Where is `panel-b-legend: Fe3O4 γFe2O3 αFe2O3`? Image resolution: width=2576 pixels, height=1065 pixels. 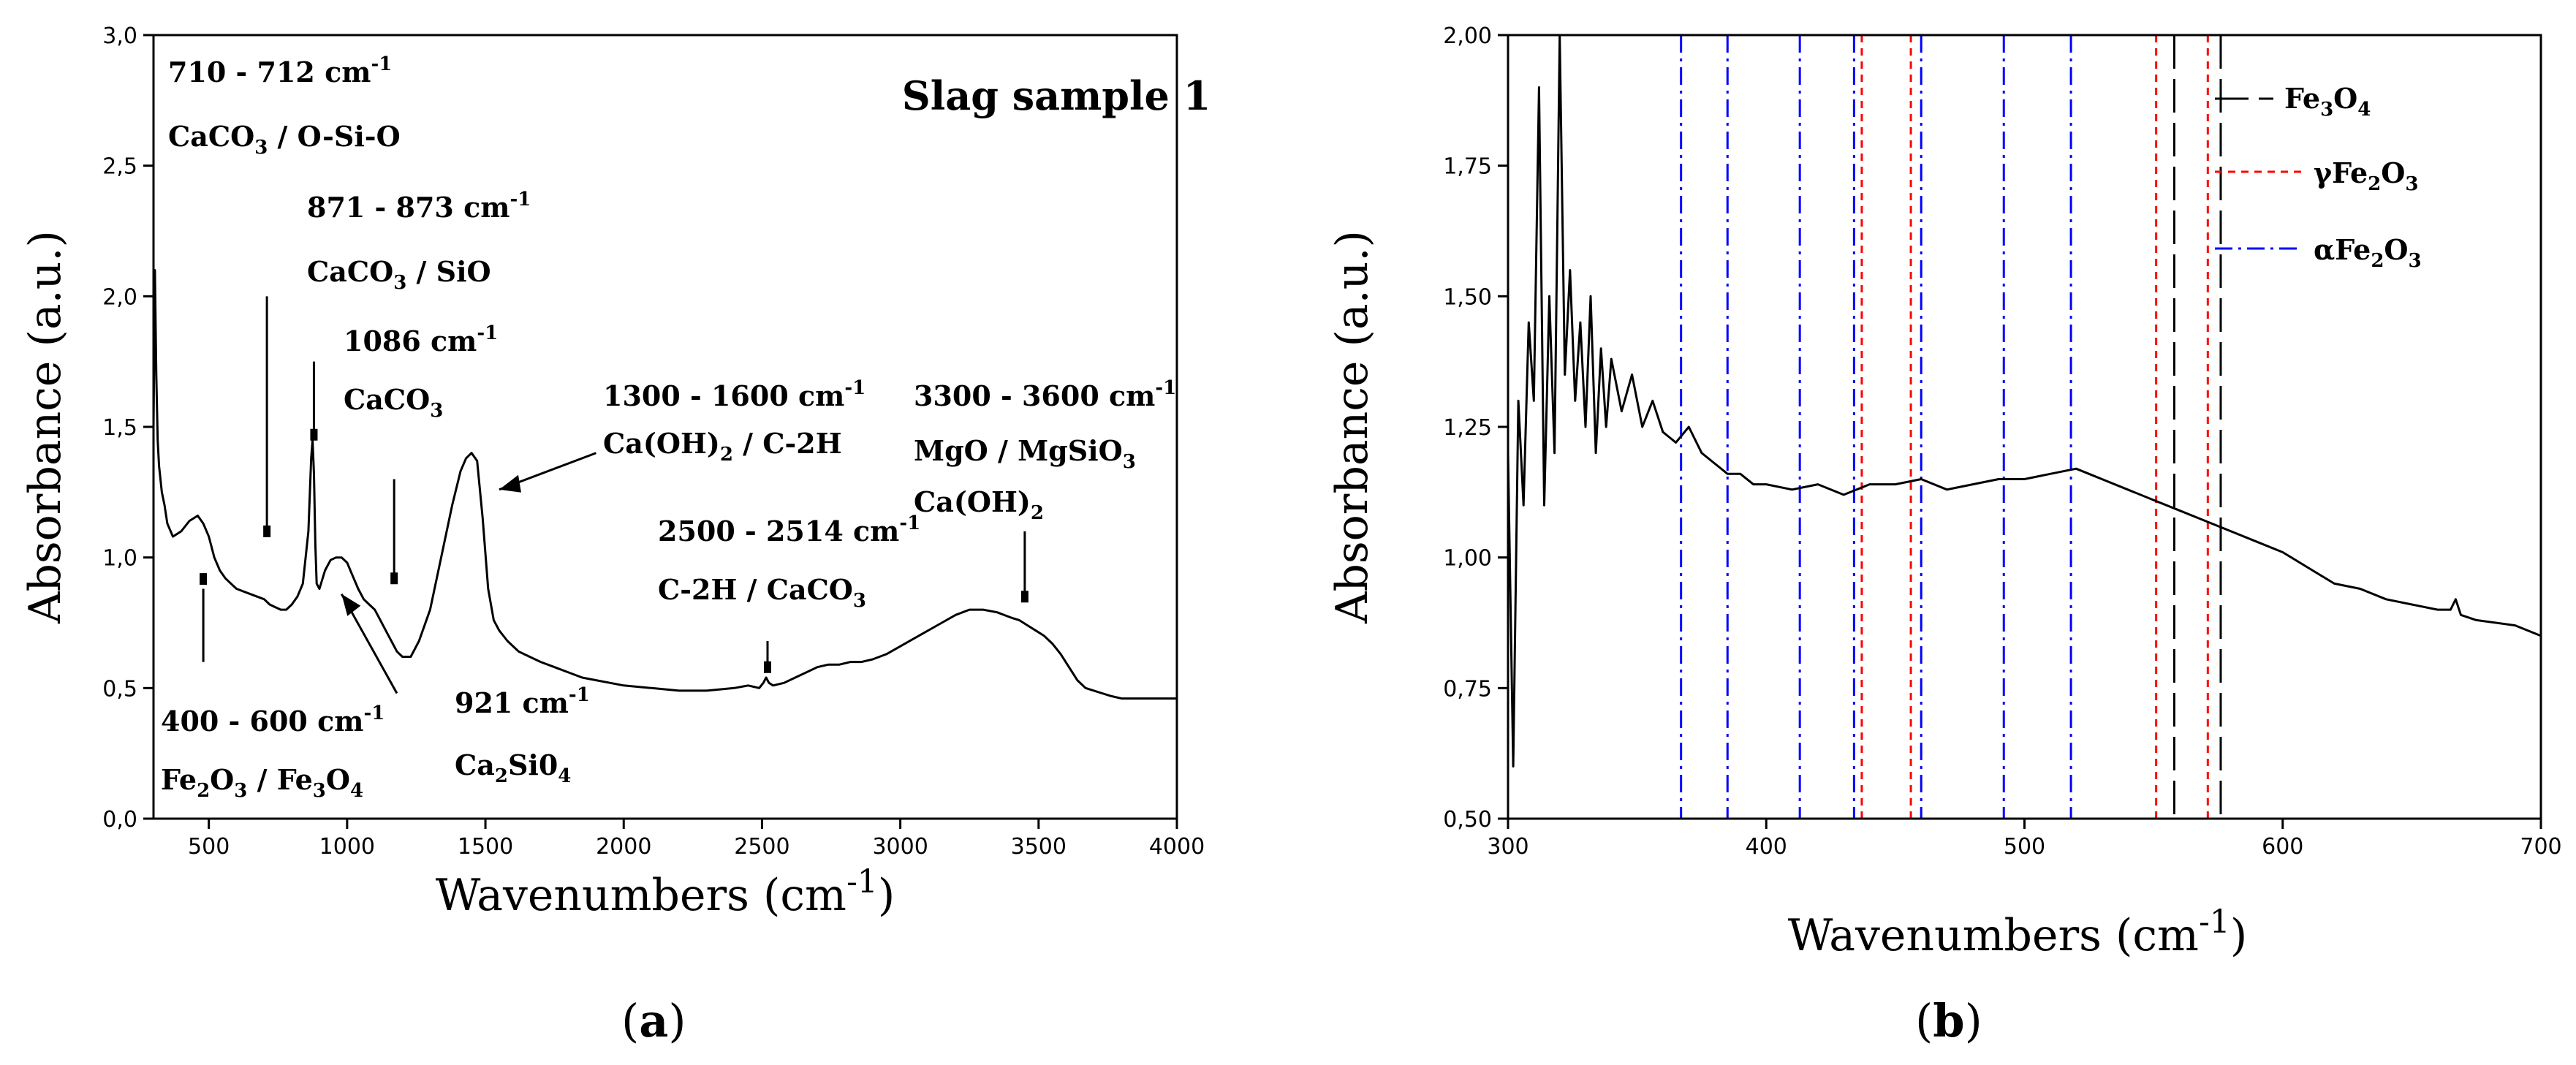 panel-b-legend: Fe3O4 γFe2O3 αFe2O3 is located at coordinates (2318, 177).